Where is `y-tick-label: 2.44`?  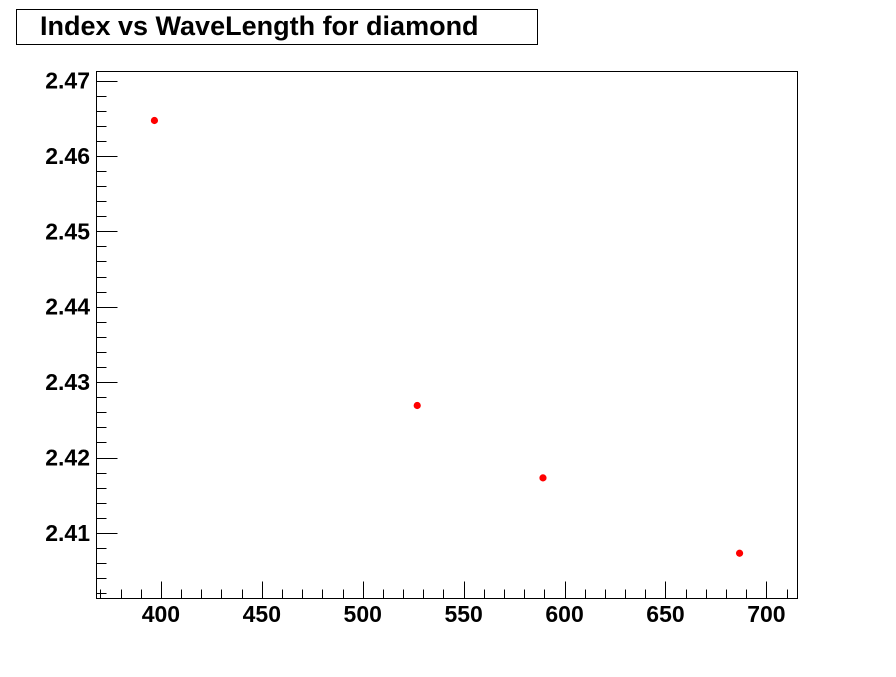 y-tick-label: 2.44 is located at coordinates (67, 307).